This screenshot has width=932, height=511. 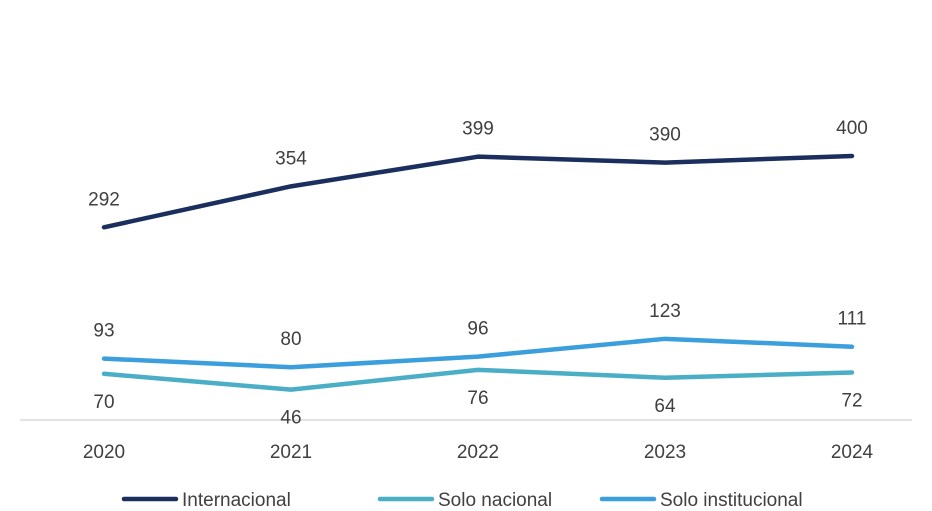 What do you see at coordinates (104, 452) in the screenshot?
I see `x-tick-label-2020: 2020` at bounding box center [104, 452].